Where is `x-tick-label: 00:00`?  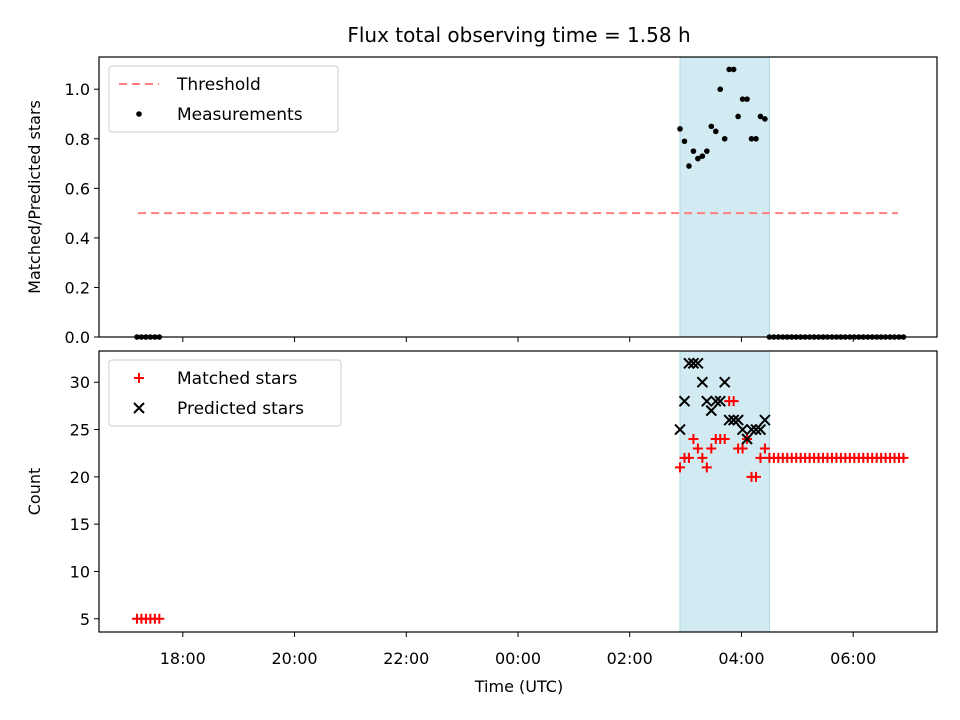 x-tick-label: 00:00 is located at coordinates (518, 658).